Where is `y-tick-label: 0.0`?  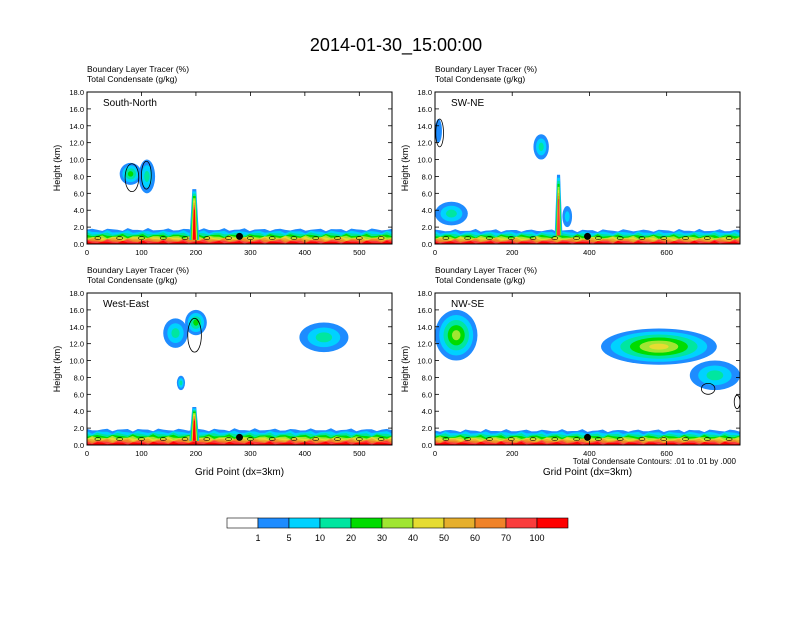 y-tick-label: 0.0 is located at coordinates (79, 244).